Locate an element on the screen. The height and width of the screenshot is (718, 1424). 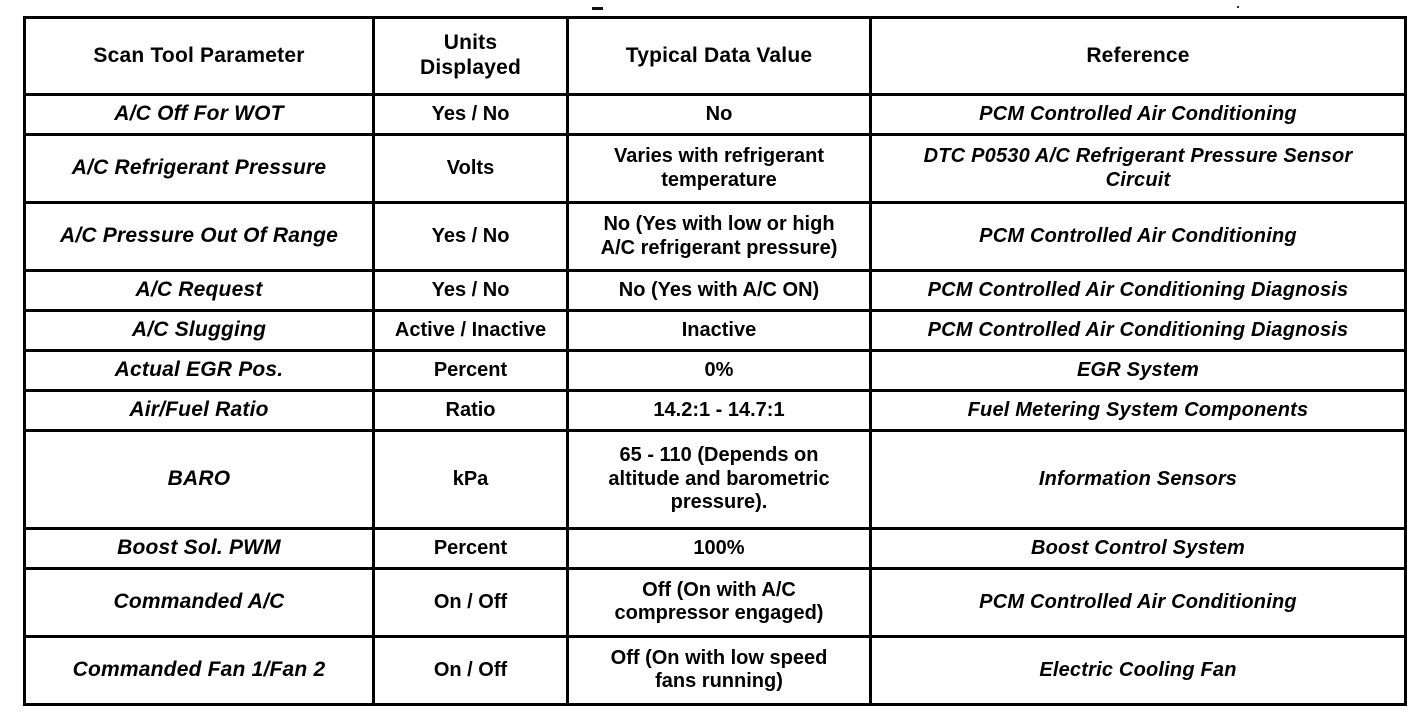
cell-typical-data-value: Inactive is located at coordinates (719, 331).